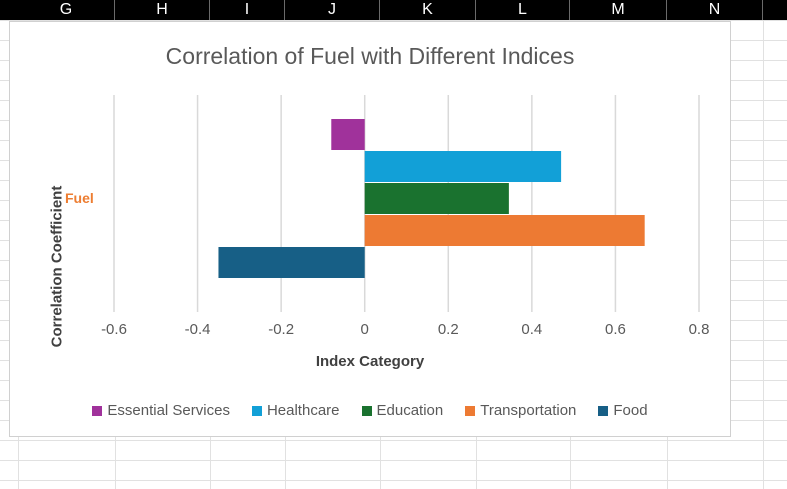 This screenshot has height=489, width=787. I want to click on x-tick-label: 0.6, so click(615, 329).